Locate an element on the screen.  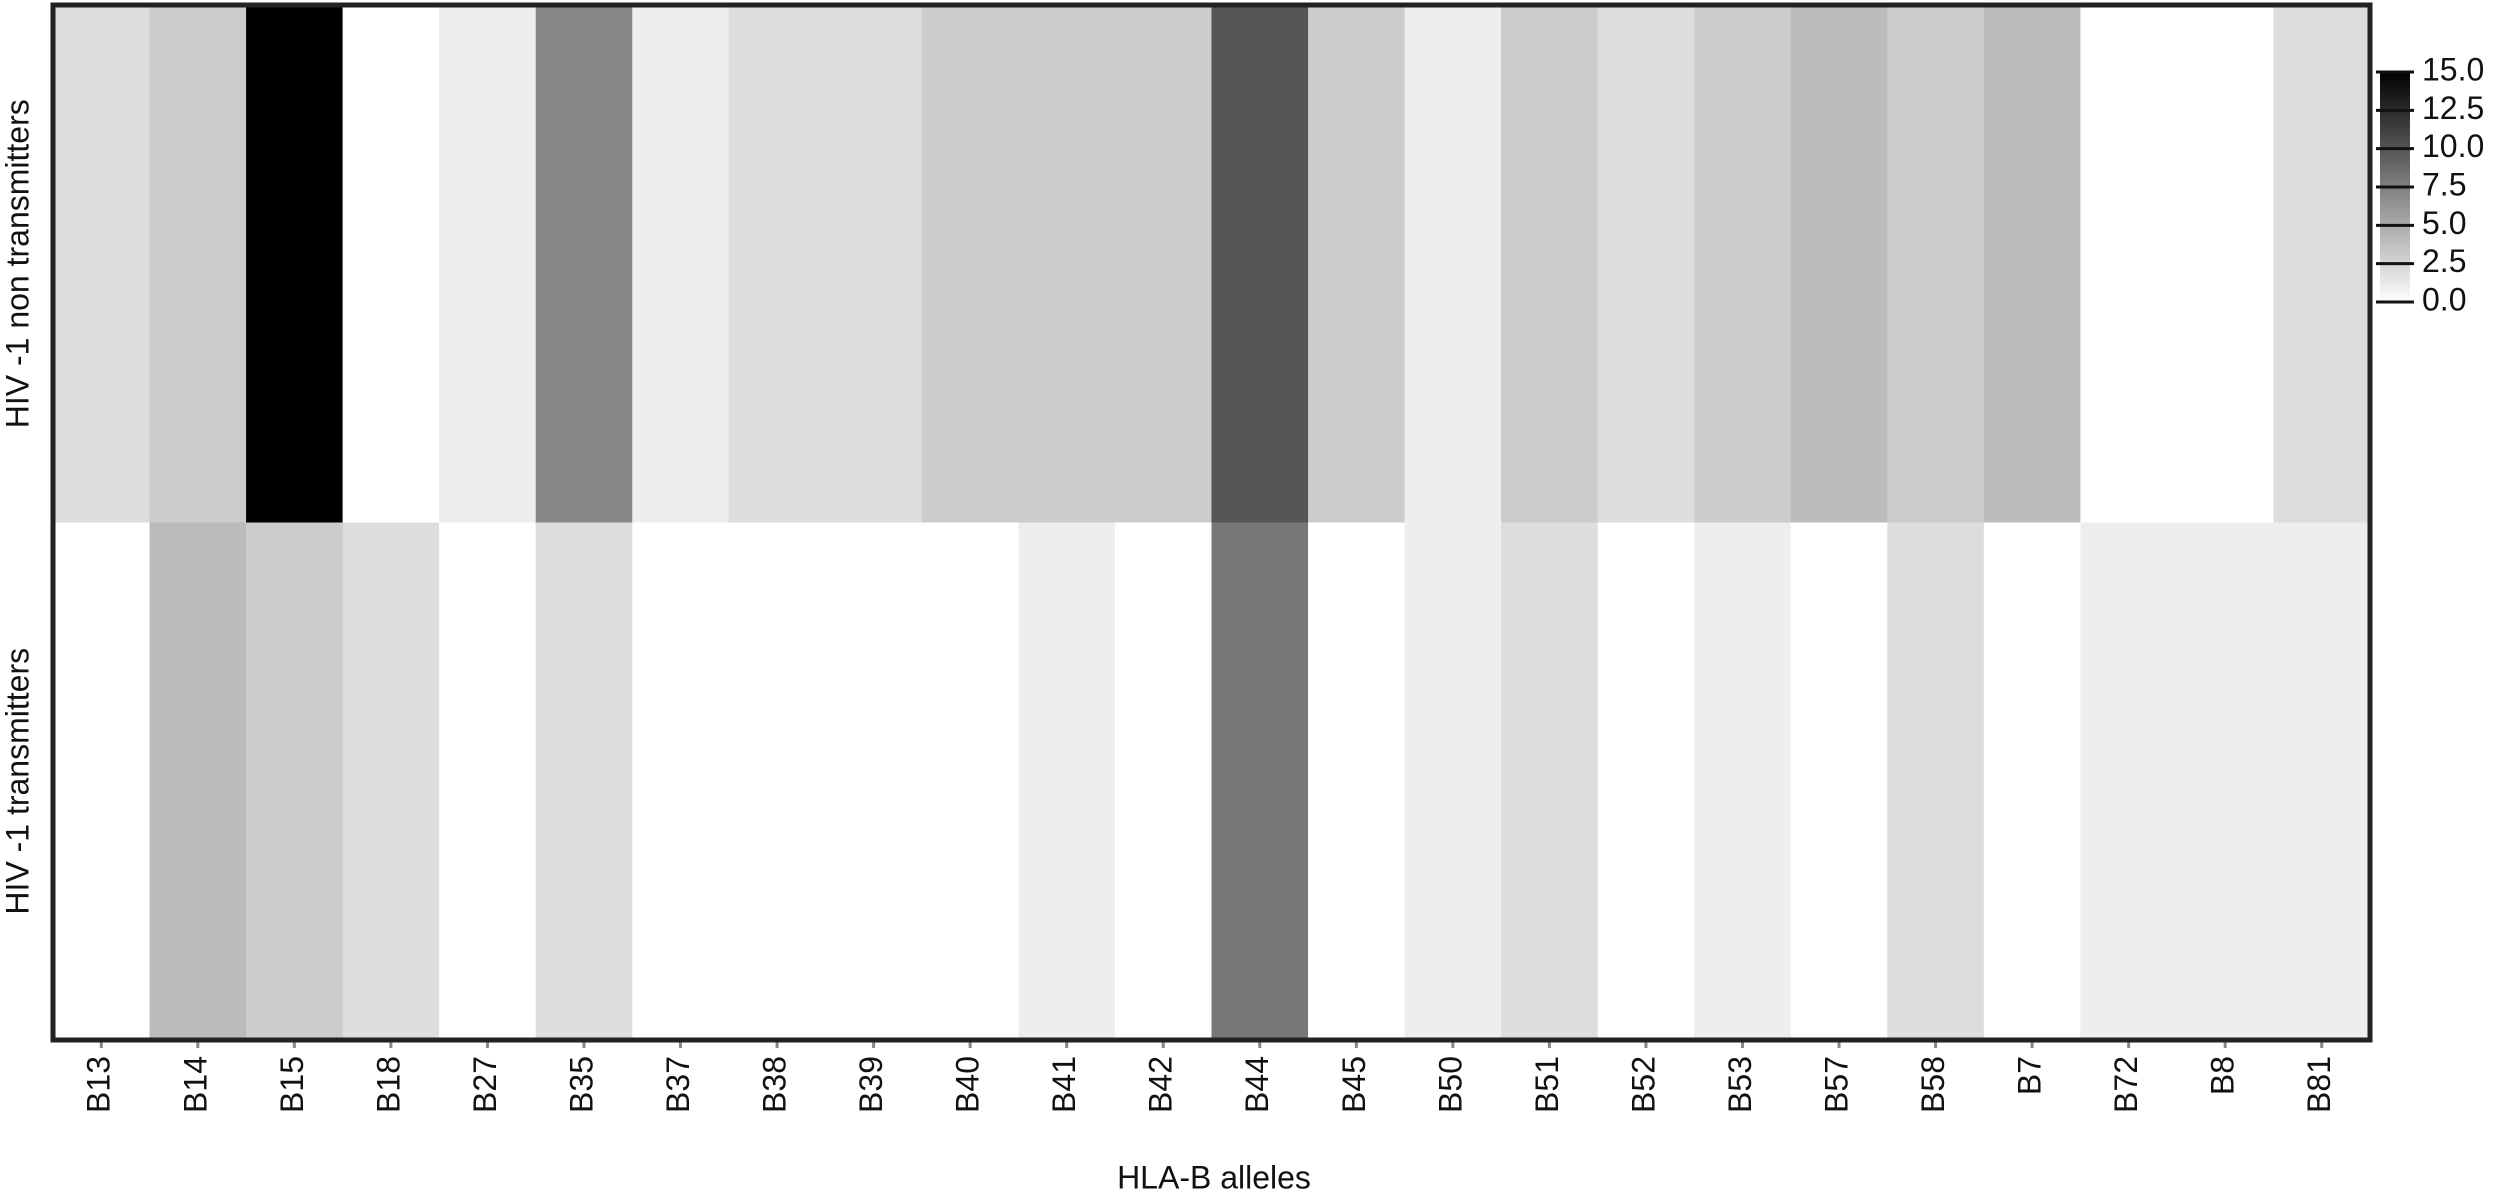
colorbar-tick-label: 15.0 is located at coordinates (2453, 69).